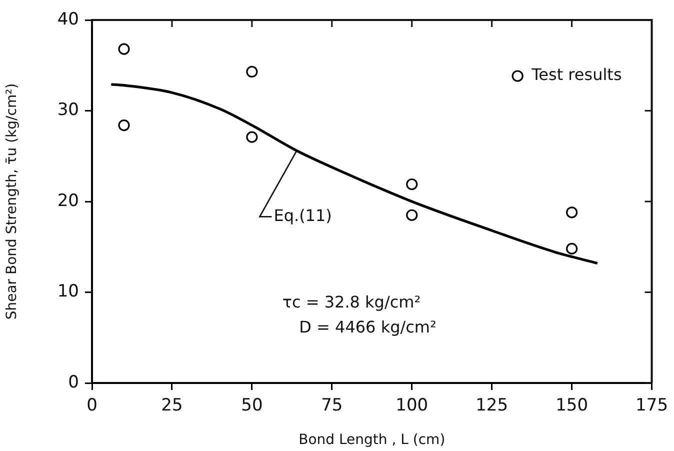  Describe the element at coordinates (303, 215) in the screenshot. I see `annotation: Eq.(11)` at that location.